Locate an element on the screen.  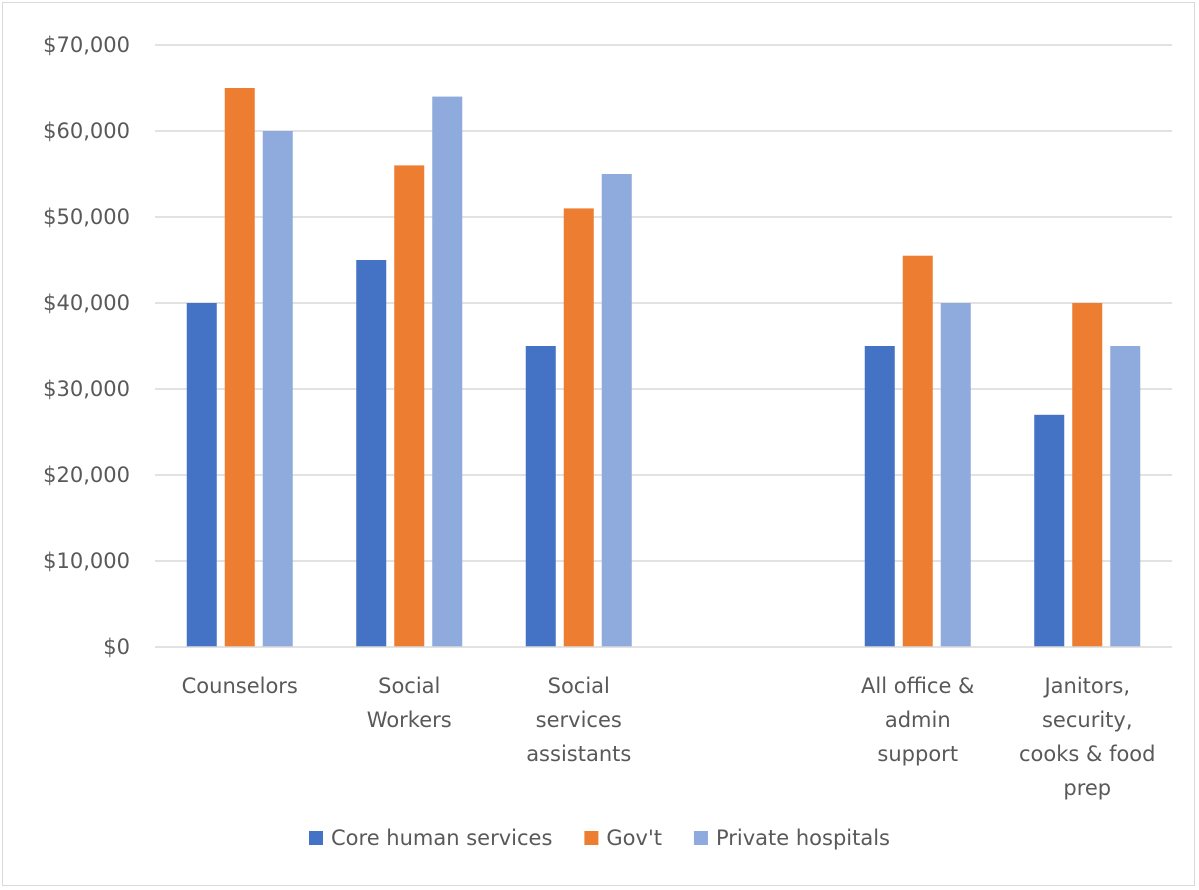
legend-label: Private hospitals is located at coordinates (803, 838).